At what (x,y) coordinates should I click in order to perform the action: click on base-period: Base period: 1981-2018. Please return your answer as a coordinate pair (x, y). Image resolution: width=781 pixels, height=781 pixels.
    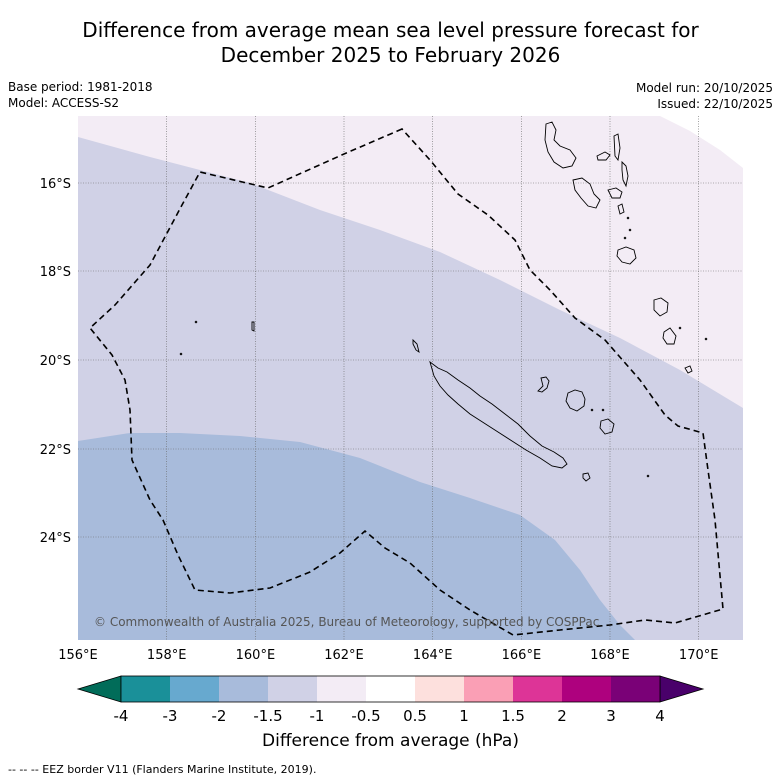
    Looking at the image, I should click on (80, 87).